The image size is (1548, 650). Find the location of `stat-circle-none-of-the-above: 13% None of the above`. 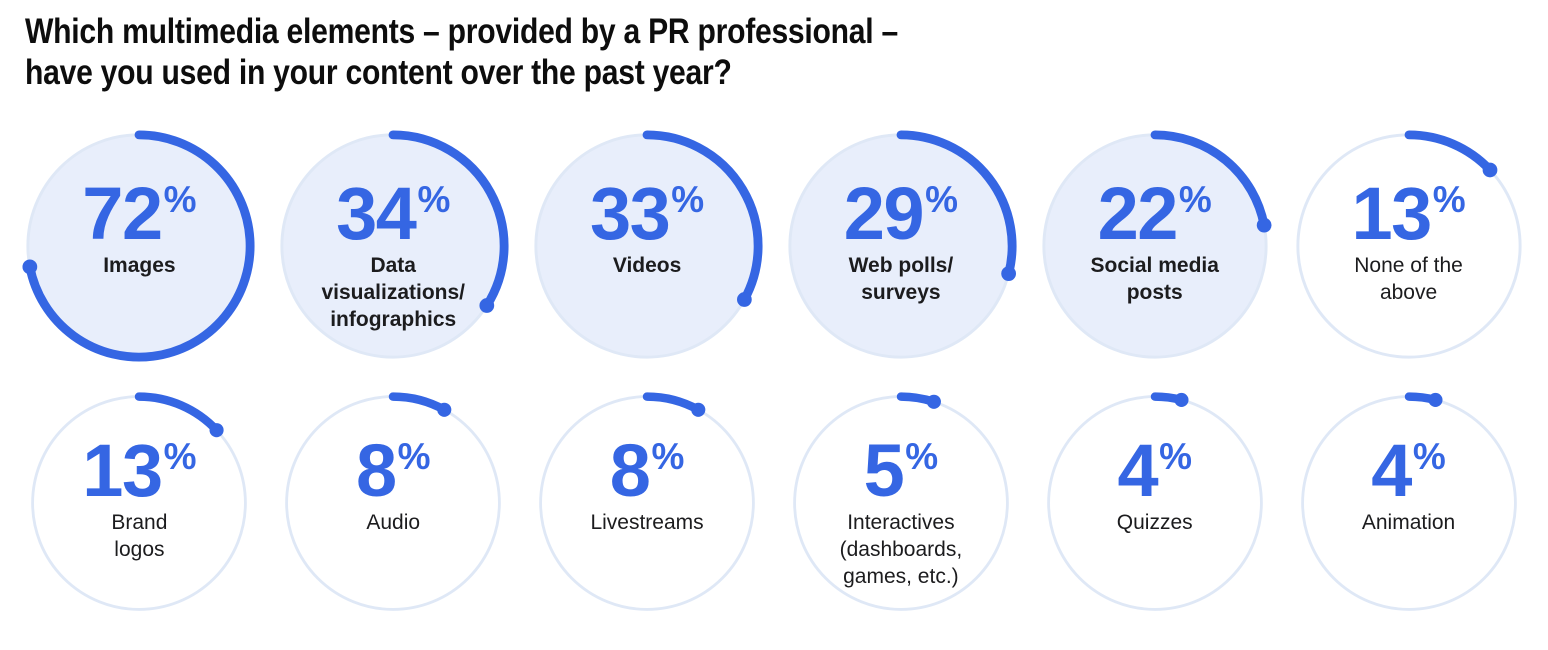

stat-circle-none-of-the-above: 13% None of the above is located at coordinates (1409, 246).